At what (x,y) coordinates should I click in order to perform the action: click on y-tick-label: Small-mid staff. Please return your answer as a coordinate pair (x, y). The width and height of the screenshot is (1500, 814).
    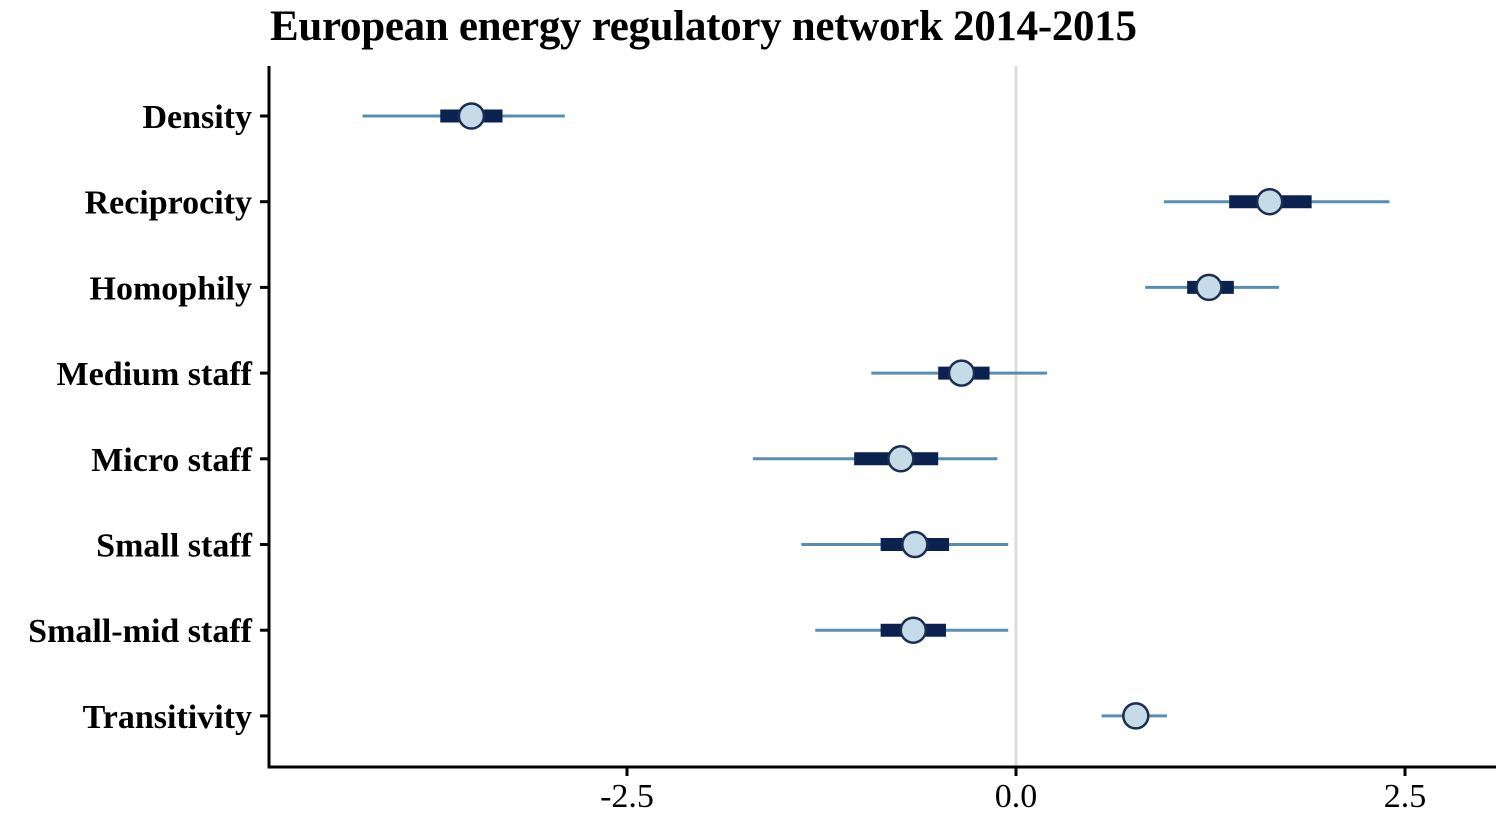
    Looking at the image, I should click on (140, 631).